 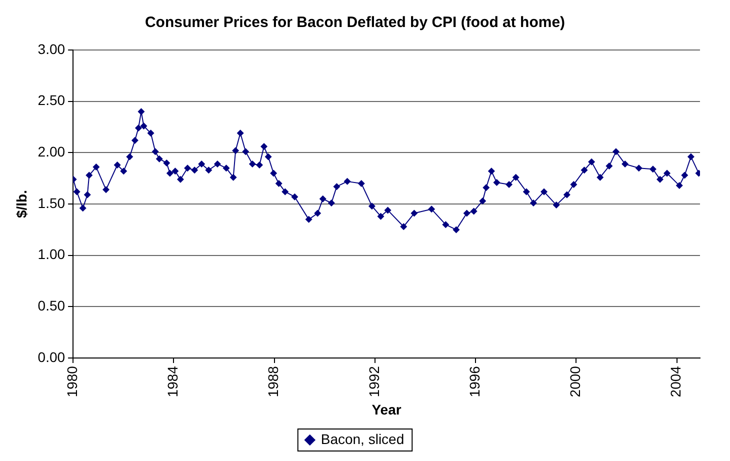 What do you see at coordinates (374, 382) in the screenshot?
I see `x-tick-label: 1992` at bounding box center [374, 382].